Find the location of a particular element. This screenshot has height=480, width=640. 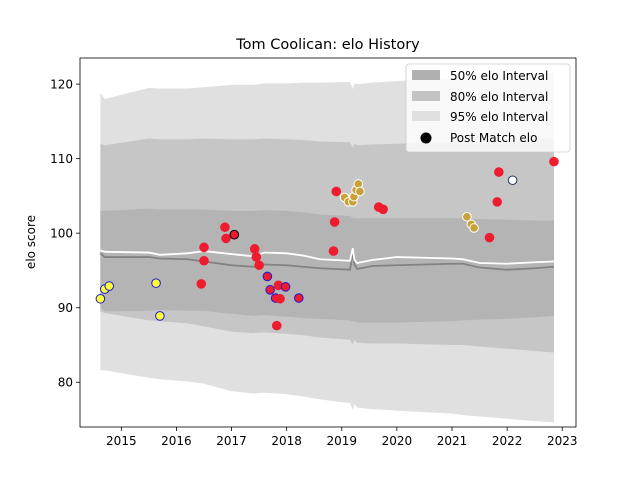

y-tick-label: 90 is located at coordinates (65, 308).